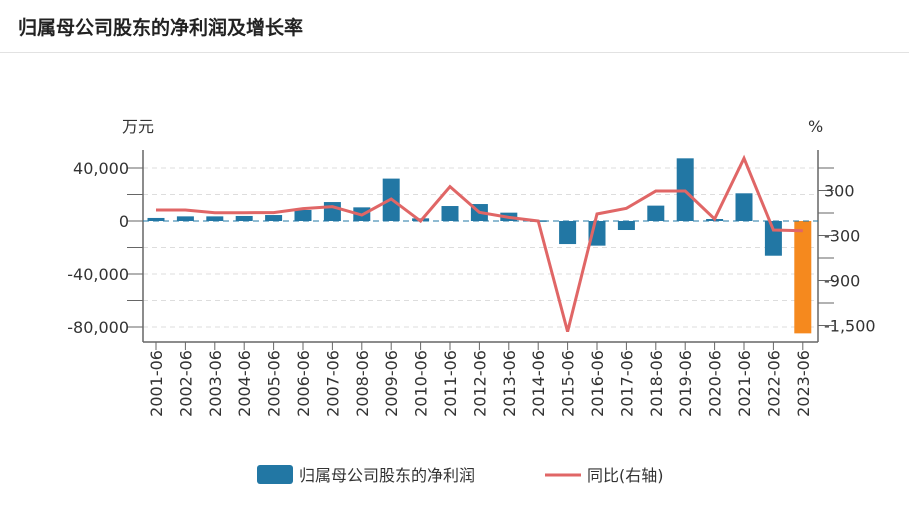  Describe the element at coordinates (156, 383) in the screenshot. I see `x-tick-label: 2001-06` at that location.